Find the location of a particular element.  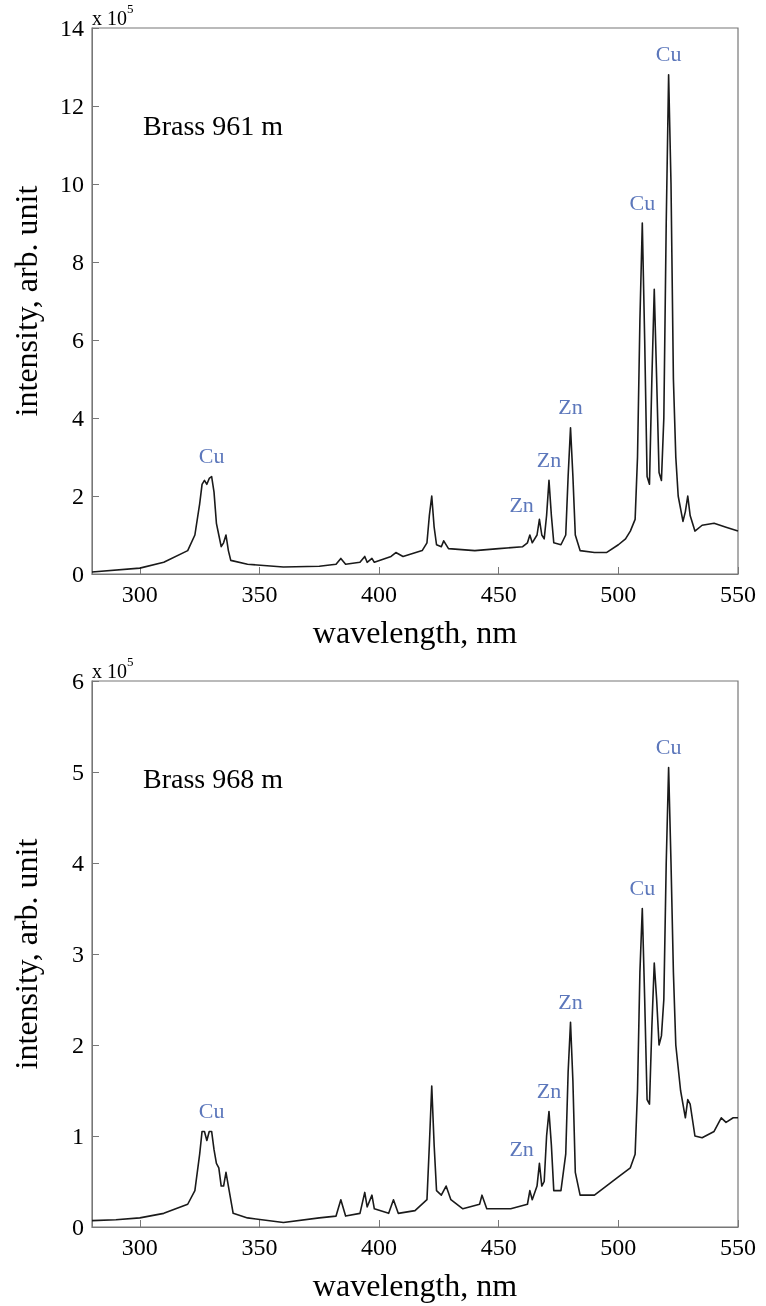

y-tick-label: 10 is located at coordinates (72, 184).